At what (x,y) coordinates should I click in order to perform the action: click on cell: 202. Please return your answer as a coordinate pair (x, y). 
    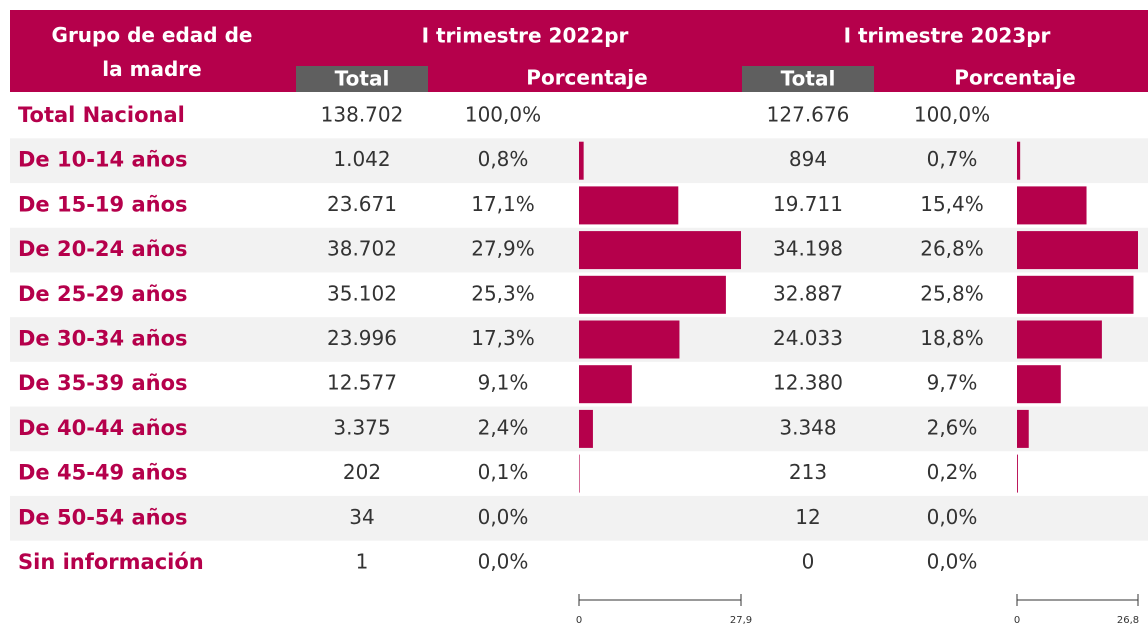
    Looking at the image, I should click on (362, 472).